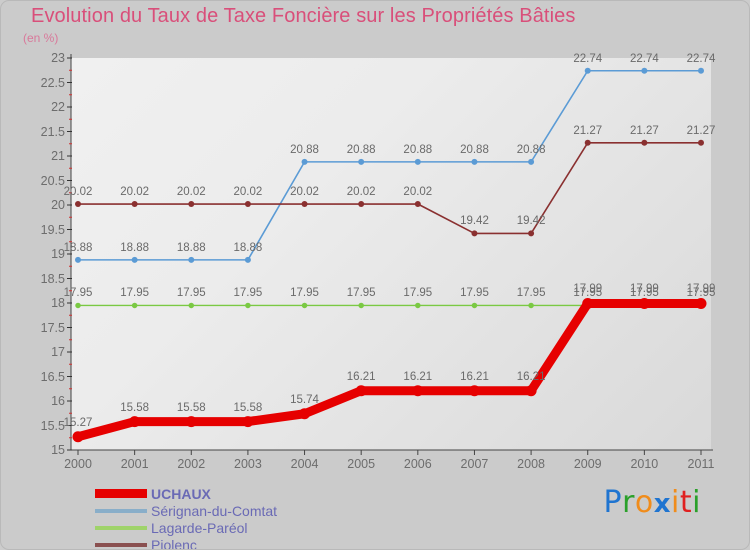 This screenshot has width=750, height=550. Describe the element at coordinates (248, 407) in the screenshot. I see `point-label: 15.58` at that location.